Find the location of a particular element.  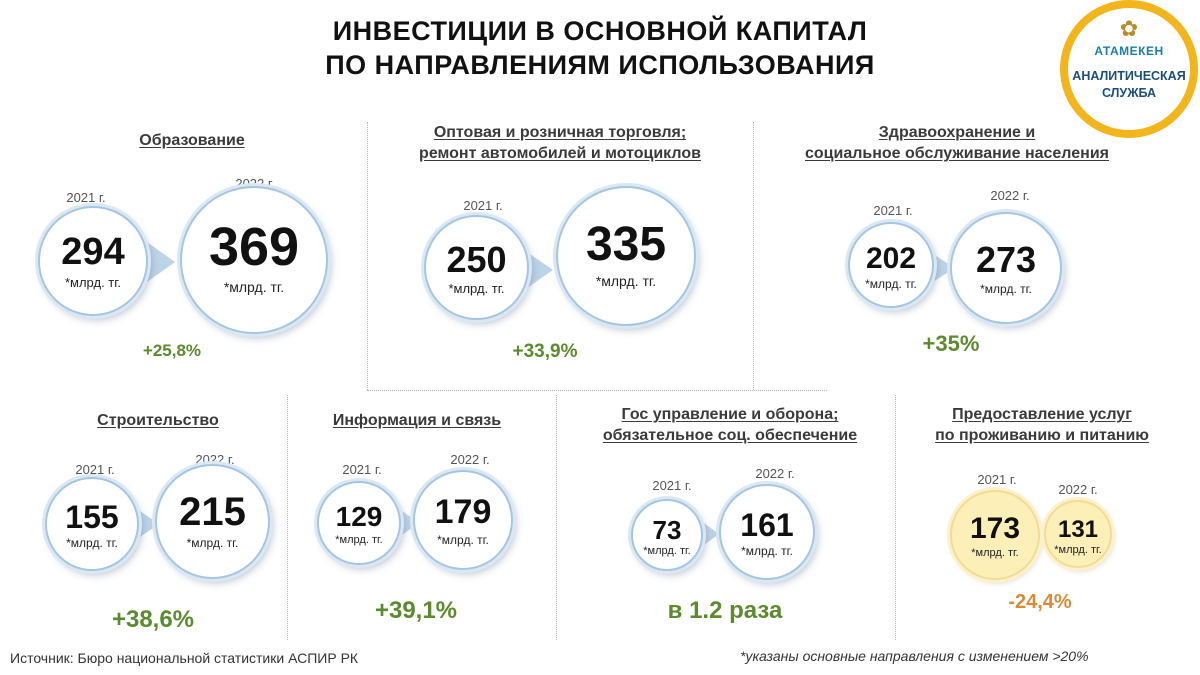

atameken-logo: ✿ АТАМЕКЕН АНАЛИТИЧЕСКАЯ СЛУЖБА is located at coordinates (1129, 69).